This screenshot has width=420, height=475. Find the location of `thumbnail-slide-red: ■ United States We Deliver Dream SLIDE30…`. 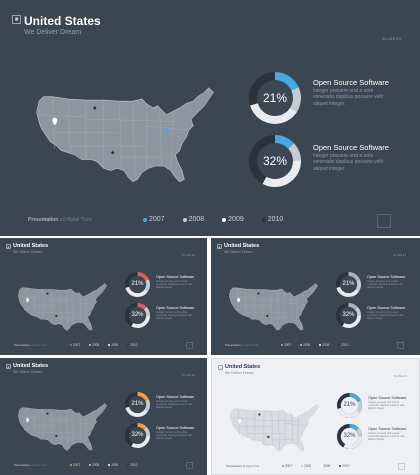

thumbnail-slide-red: ■ United States We Deliver Dream SLIDE30… is located at coordinates (103, 296).